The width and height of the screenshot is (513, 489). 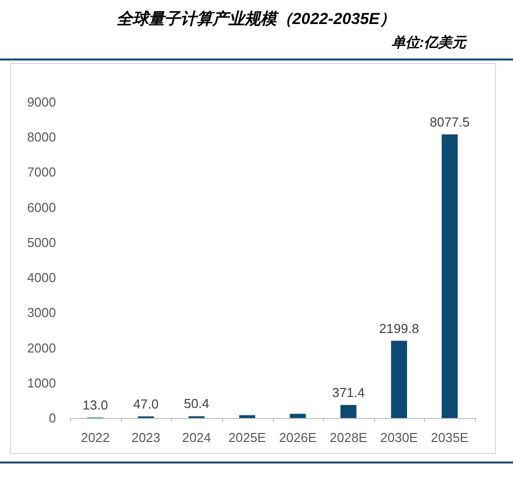 I want to click on y-tick-label: 3000, so click(x=41, y=312).